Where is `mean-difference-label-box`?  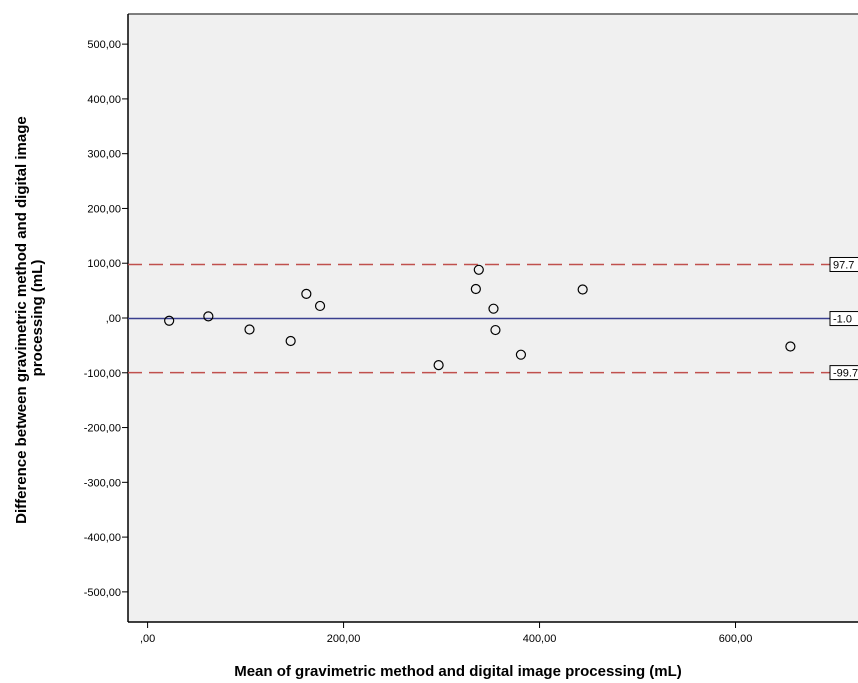 mean-difference-label-box is located at coordinates (843, 319).